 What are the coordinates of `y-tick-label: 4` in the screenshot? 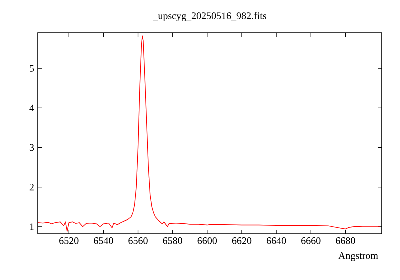 It's located at (32, 108).